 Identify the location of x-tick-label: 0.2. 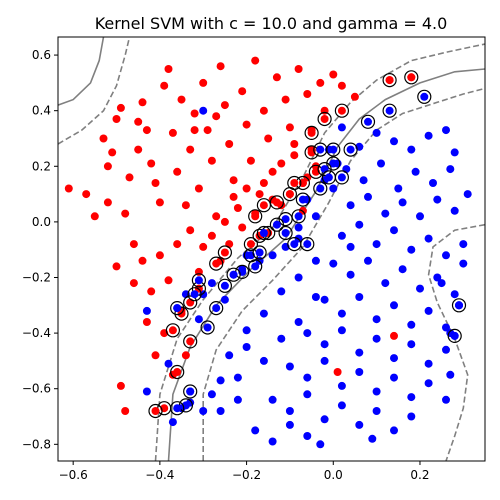
(419, 475).